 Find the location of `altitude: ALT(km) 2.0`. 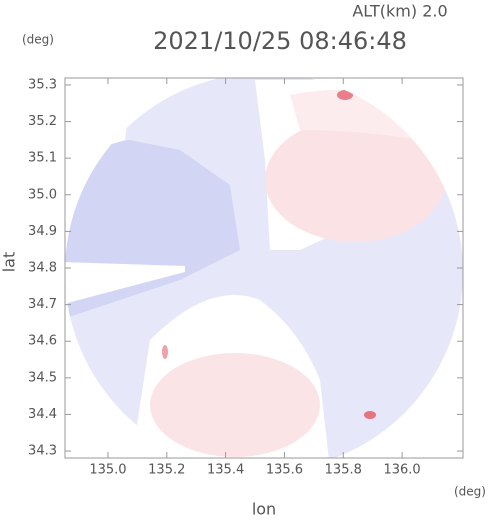

altitude: ALT(km) 2.0 is located at coordinates (399, 11).